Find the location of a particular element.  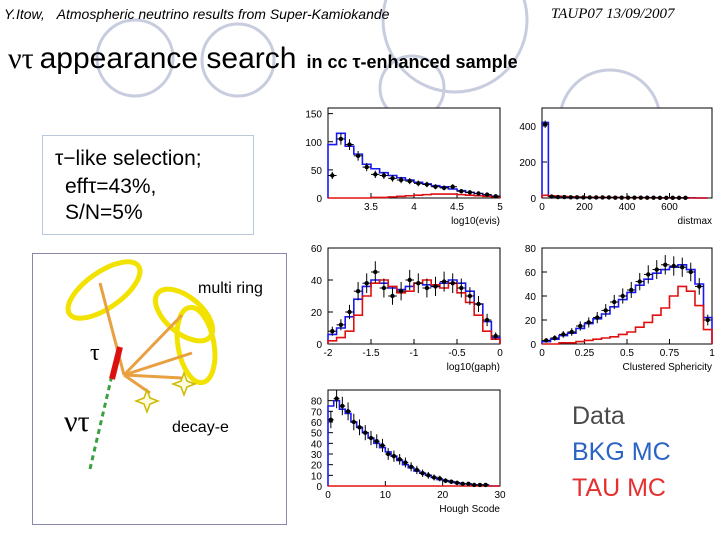

y-tick-label: 100 is located at coordinates (313, 143).